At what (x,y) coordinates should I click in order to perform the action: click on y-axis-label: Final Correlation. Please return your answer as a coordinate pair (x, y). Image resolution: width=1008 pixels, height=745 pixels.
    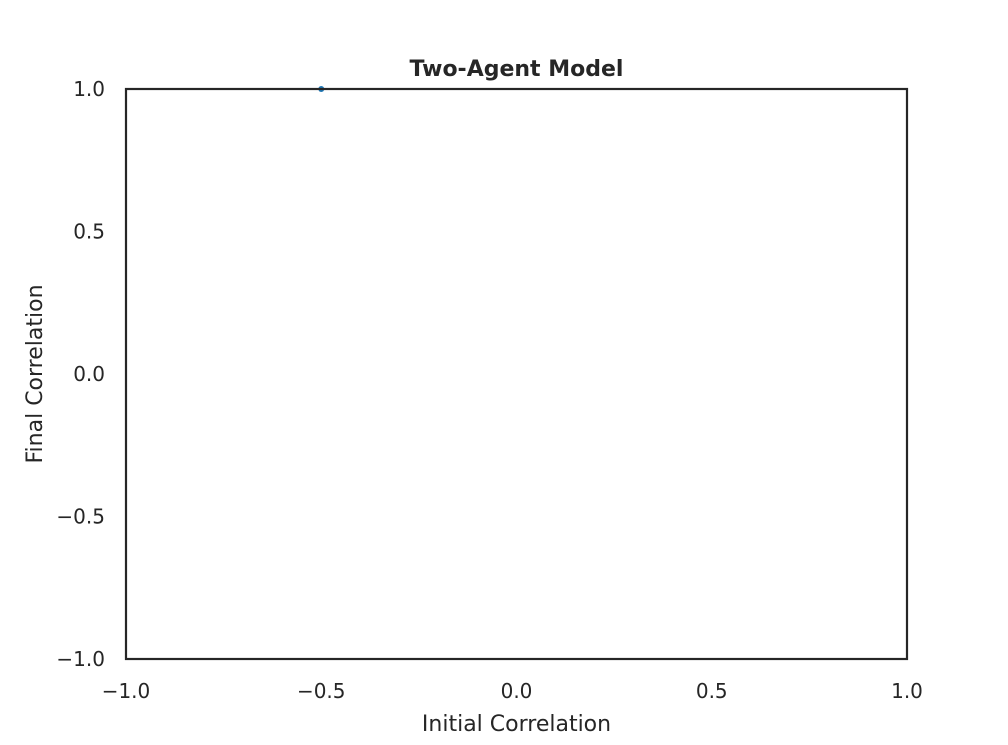
    Looking at the image, I should click on (35, 373).